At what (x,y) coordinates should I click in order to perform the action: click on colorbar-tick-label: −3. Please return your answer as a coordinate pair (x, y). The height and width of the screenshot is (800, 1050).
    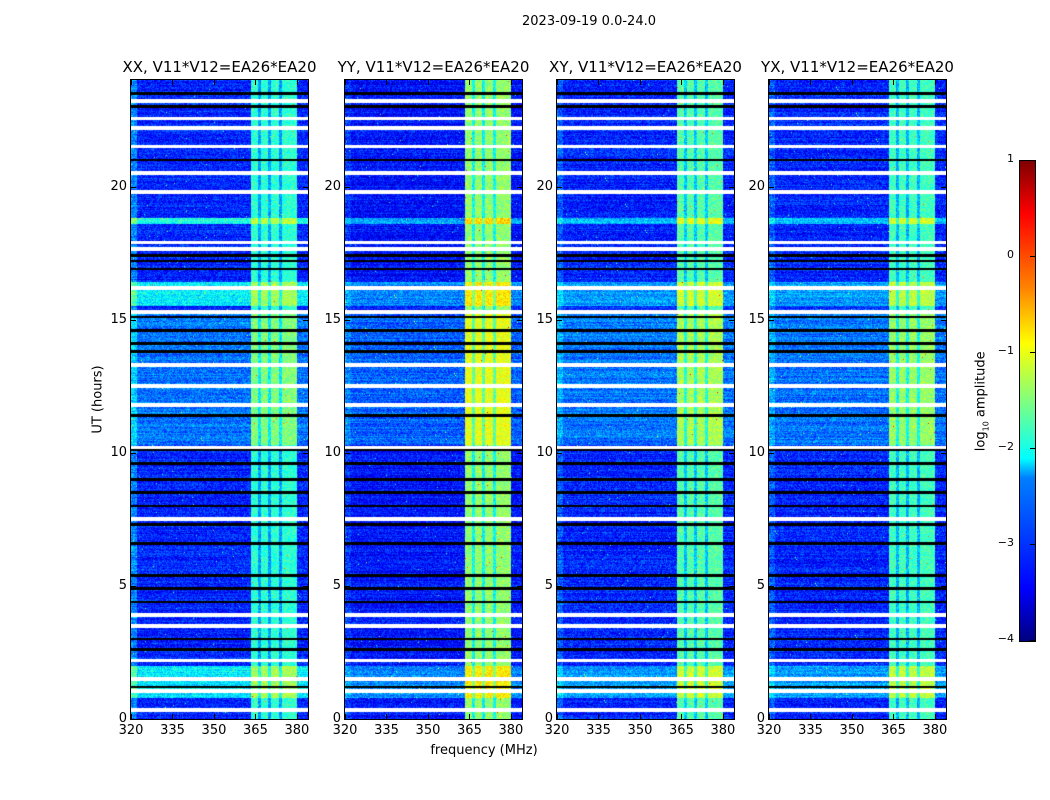
    Looking at the image, I should click on (1005, 542).